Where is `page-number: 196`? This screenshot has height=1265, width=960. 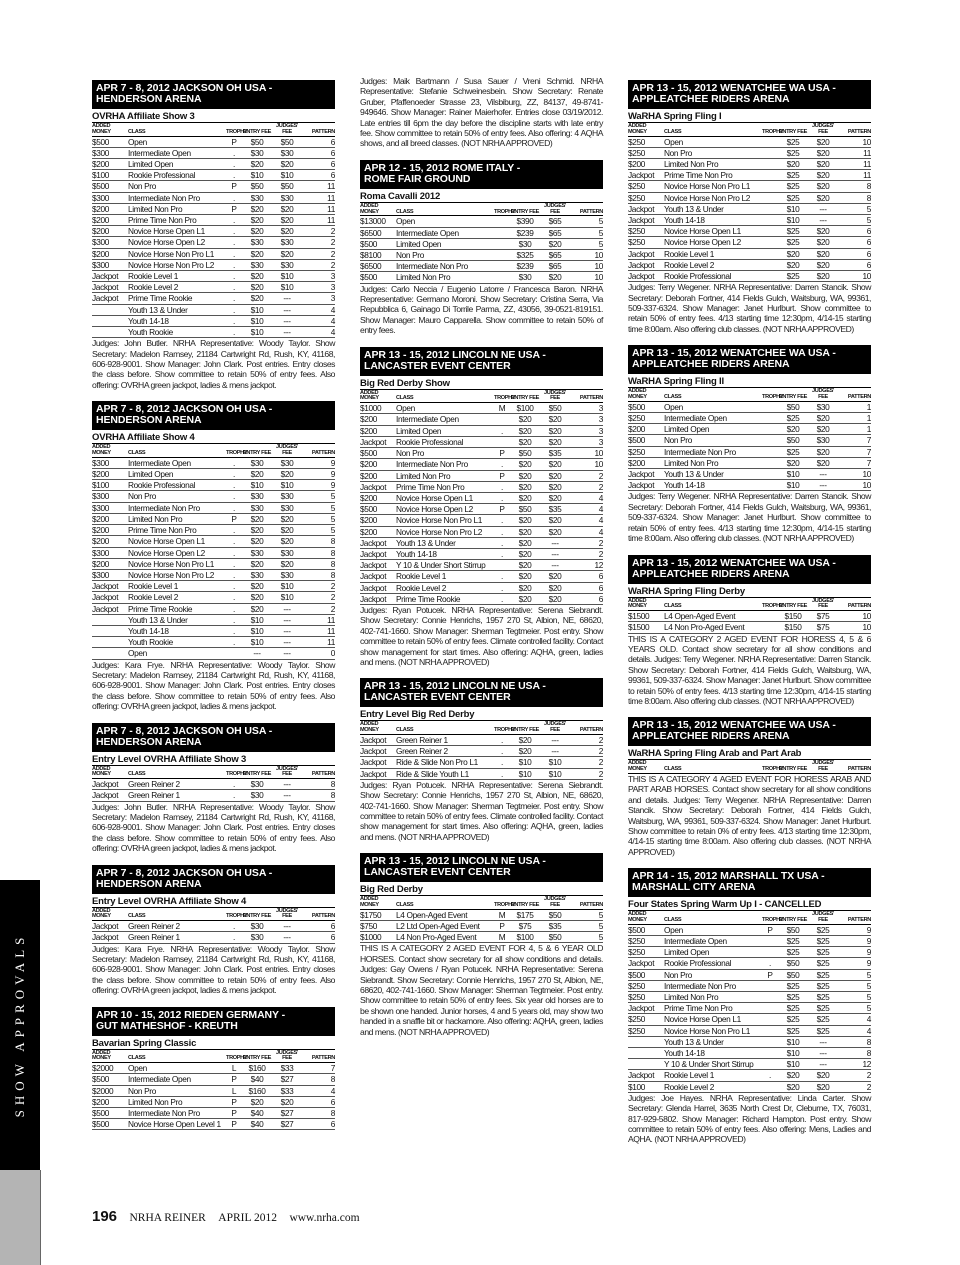 page-number: 196 is located at coordinates (105, 1216).